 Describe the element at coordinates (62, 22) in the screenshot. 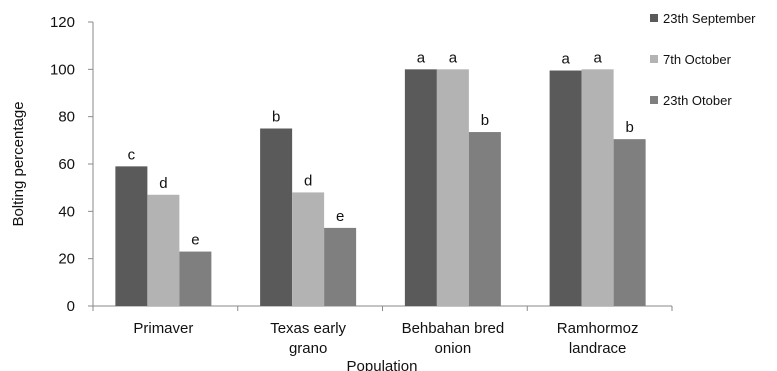

I see `y-tick-label: 120` at that location.